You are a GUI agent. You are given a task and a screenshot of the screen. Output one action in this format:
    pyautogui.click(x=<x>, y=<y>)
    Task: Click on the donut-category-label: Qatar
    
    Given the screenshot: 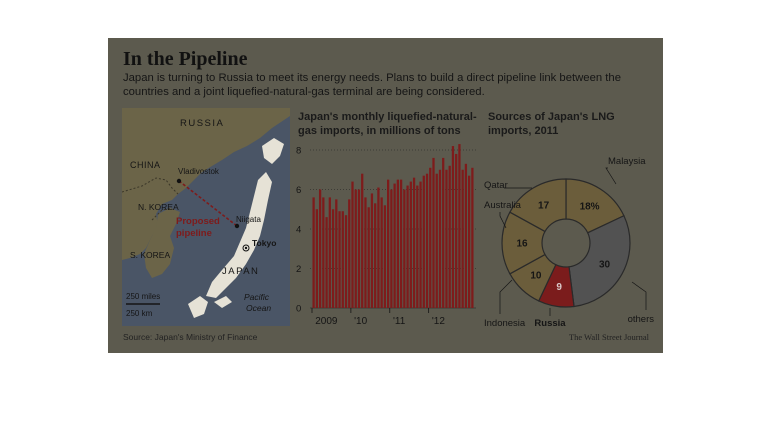 What is the action you would take?
    pyautogui.click(x=496, y=185)
    